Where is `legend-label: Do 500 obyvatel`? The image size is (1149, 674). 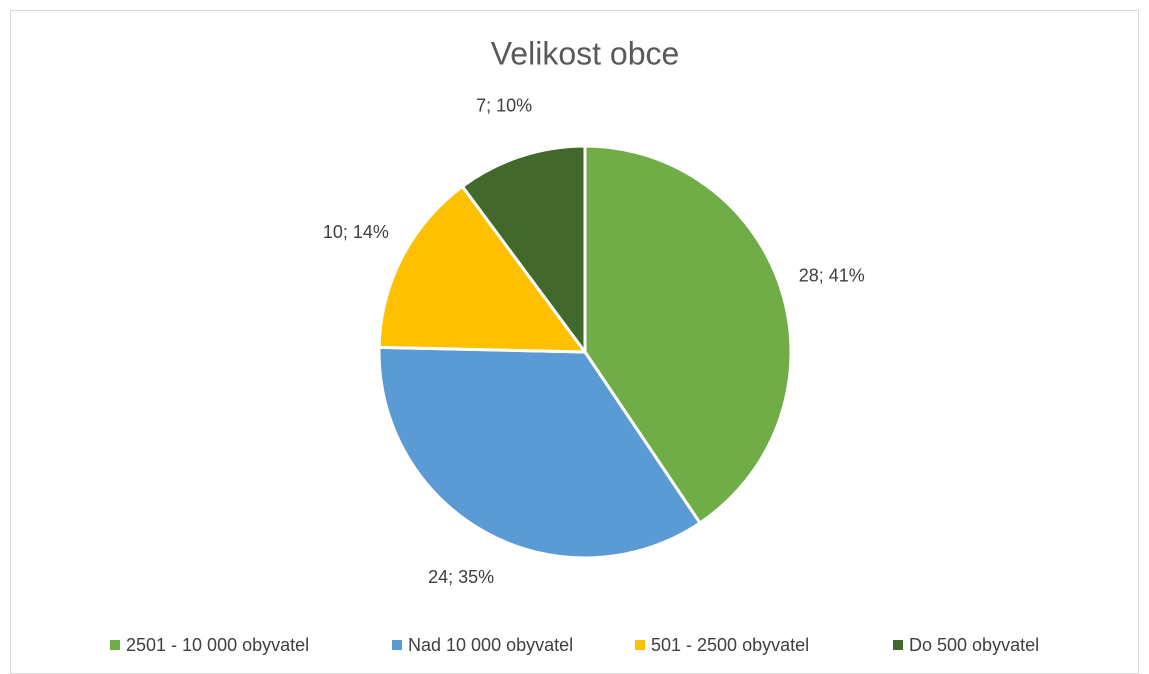
legend-label: Do 500 obyvatel is located at coordinates (974, 645).